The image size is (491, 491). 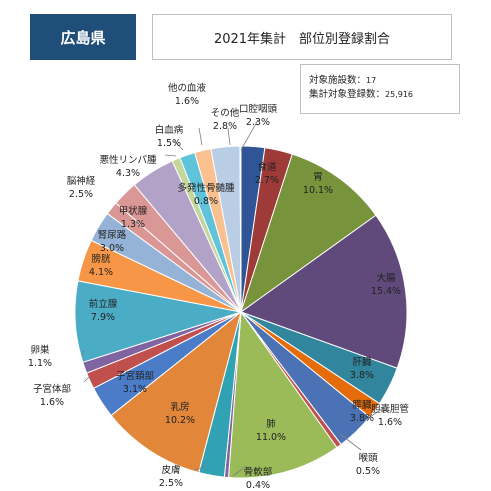 I want to click on prefecture-badge: 広島県, so click(x=83, y=37).